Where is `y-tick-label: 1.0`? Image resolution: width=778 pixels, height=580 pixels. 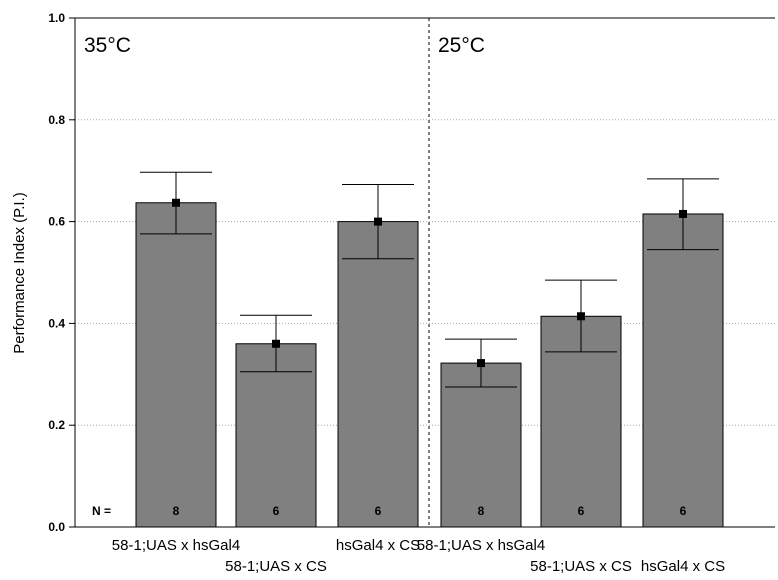 y-tick-label: 1.0 is located at coordinates (56, 18).